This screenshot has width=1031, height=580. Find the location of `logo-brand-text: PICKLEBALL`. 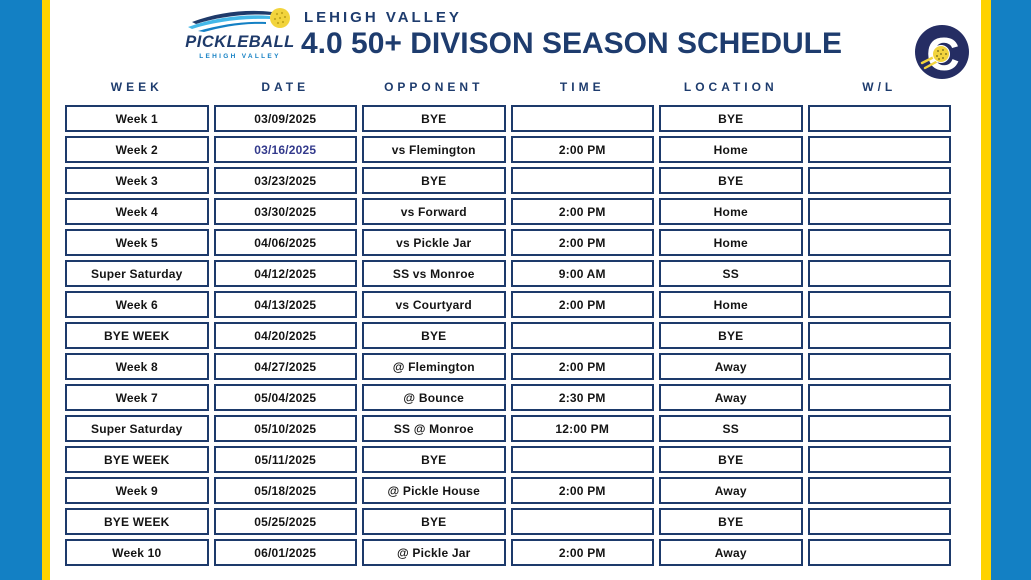

logo-brand-text: PICKLEBALL is located at coordinates (240, 42).